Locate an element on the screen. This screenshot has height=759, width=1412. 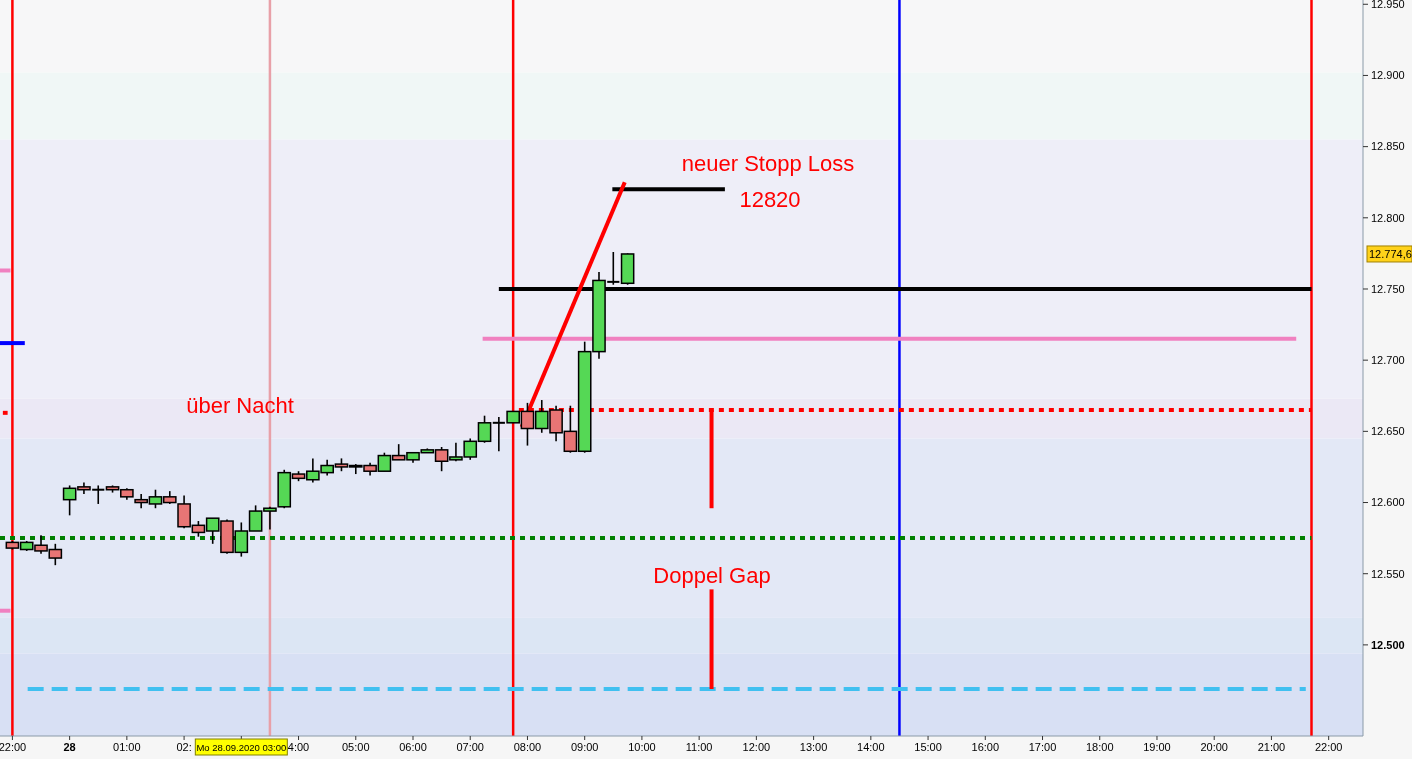
y-tick-label: 12.850 is located at coordinates (1388, 146).